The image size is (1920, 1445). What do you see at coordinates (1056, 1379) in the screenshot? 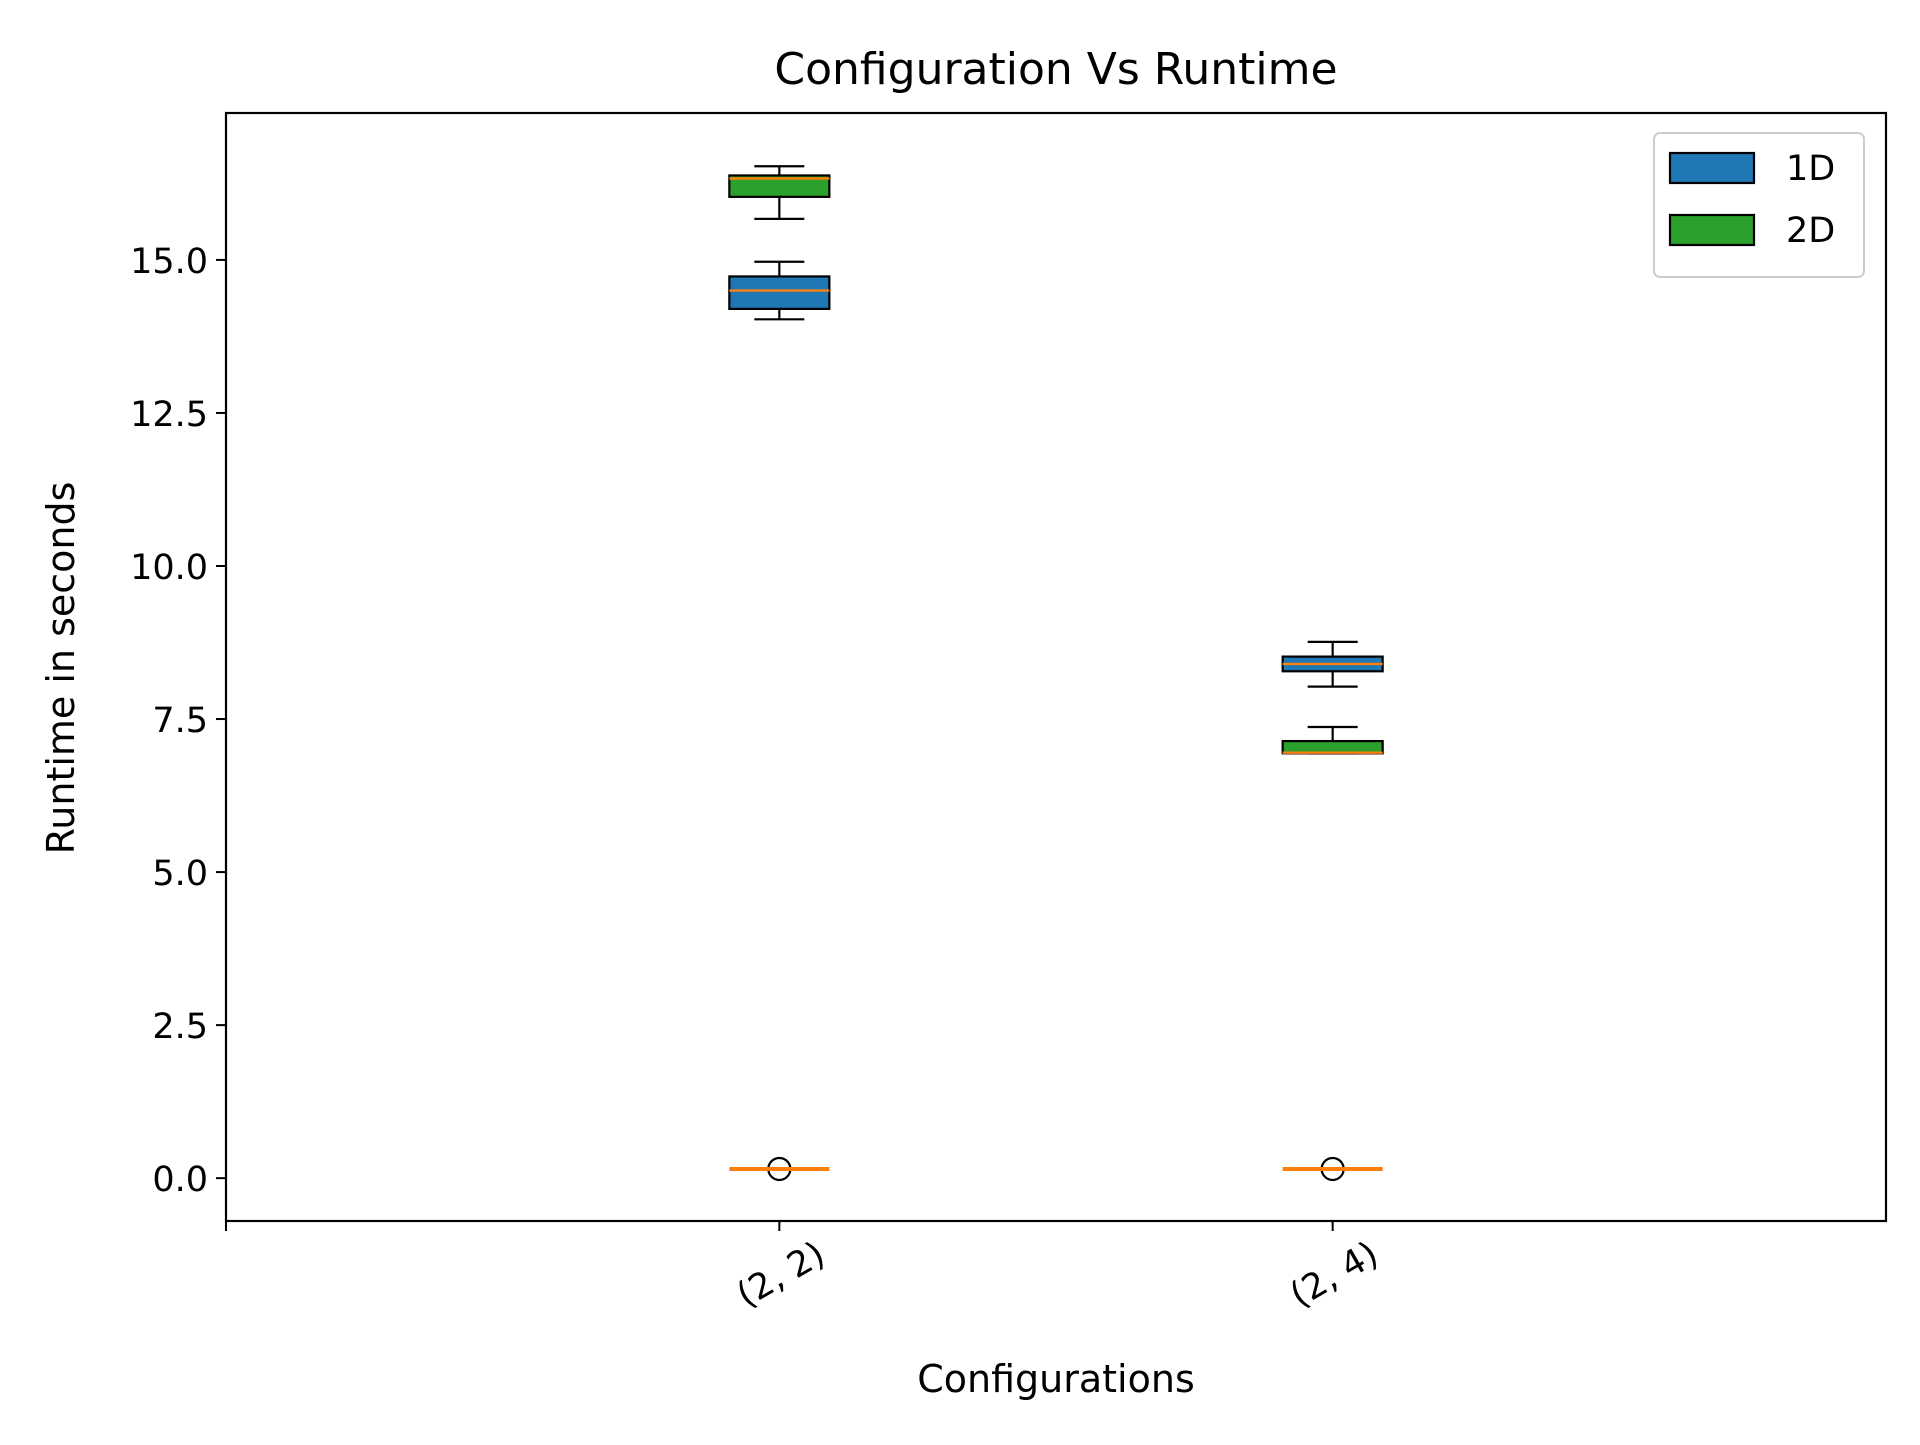
I see `x-axis-label: Configurations` at bounding box center [1056, 1379].